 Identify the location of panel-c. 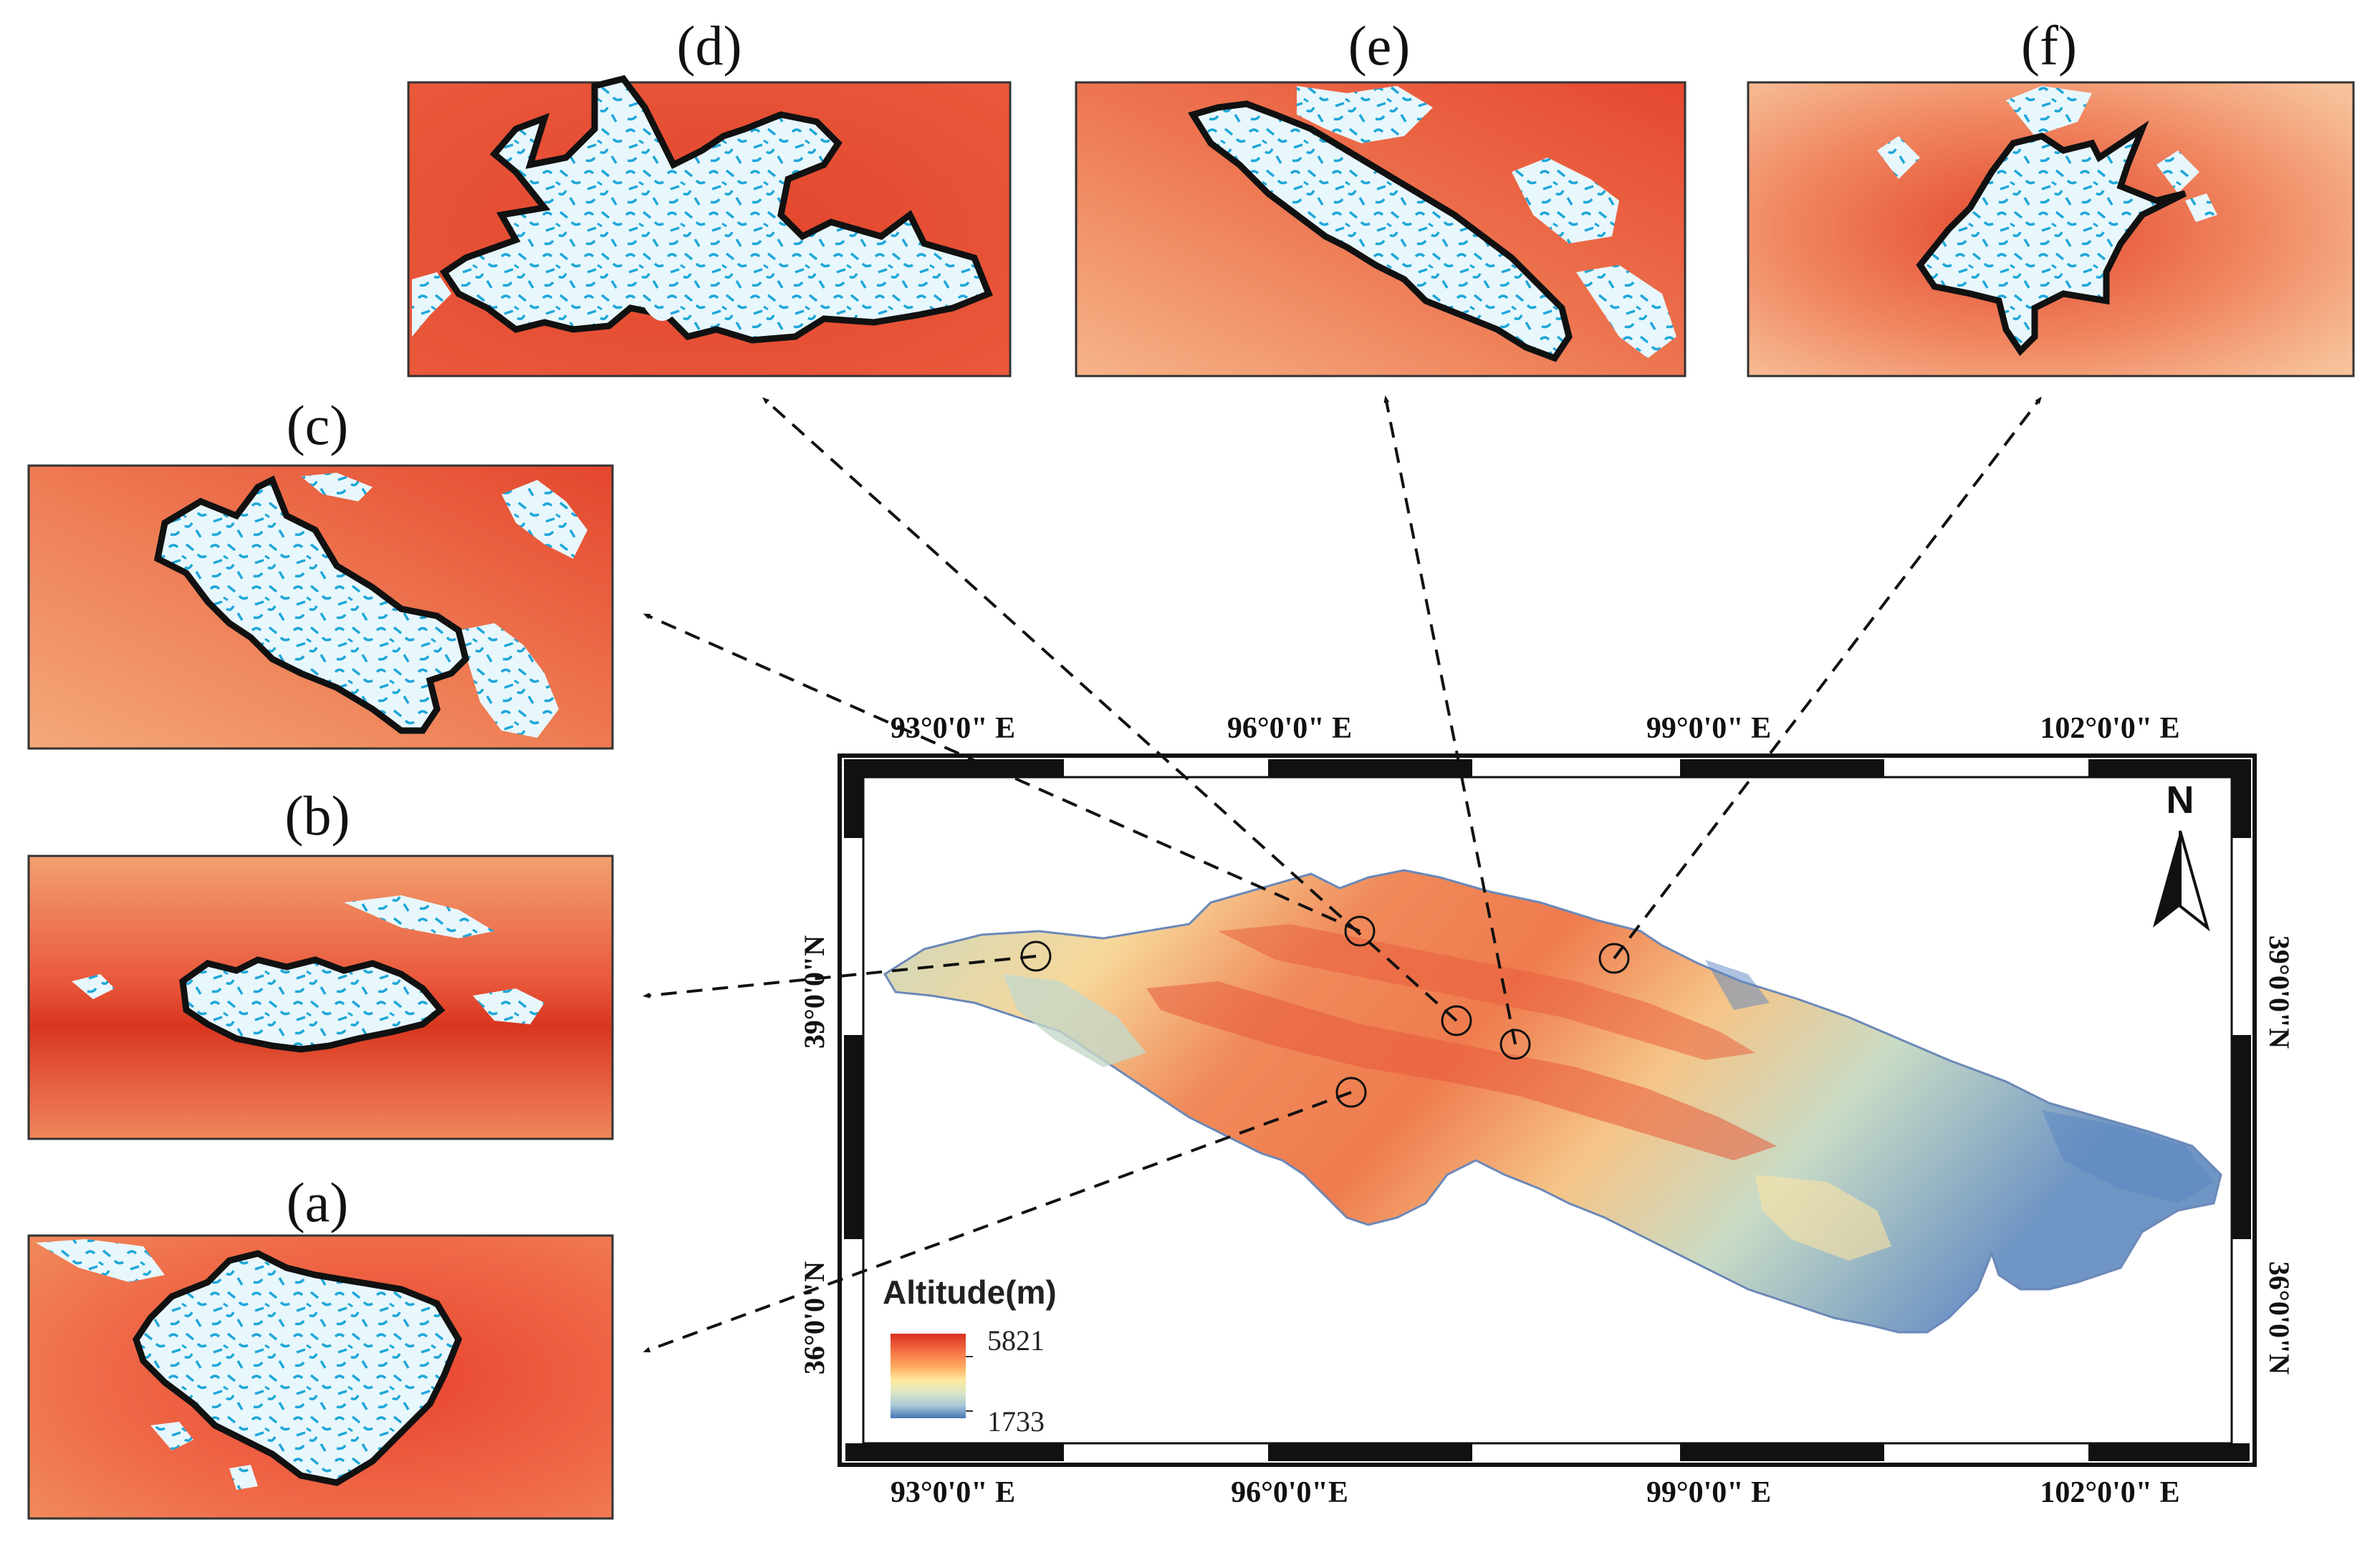
(320, 607).